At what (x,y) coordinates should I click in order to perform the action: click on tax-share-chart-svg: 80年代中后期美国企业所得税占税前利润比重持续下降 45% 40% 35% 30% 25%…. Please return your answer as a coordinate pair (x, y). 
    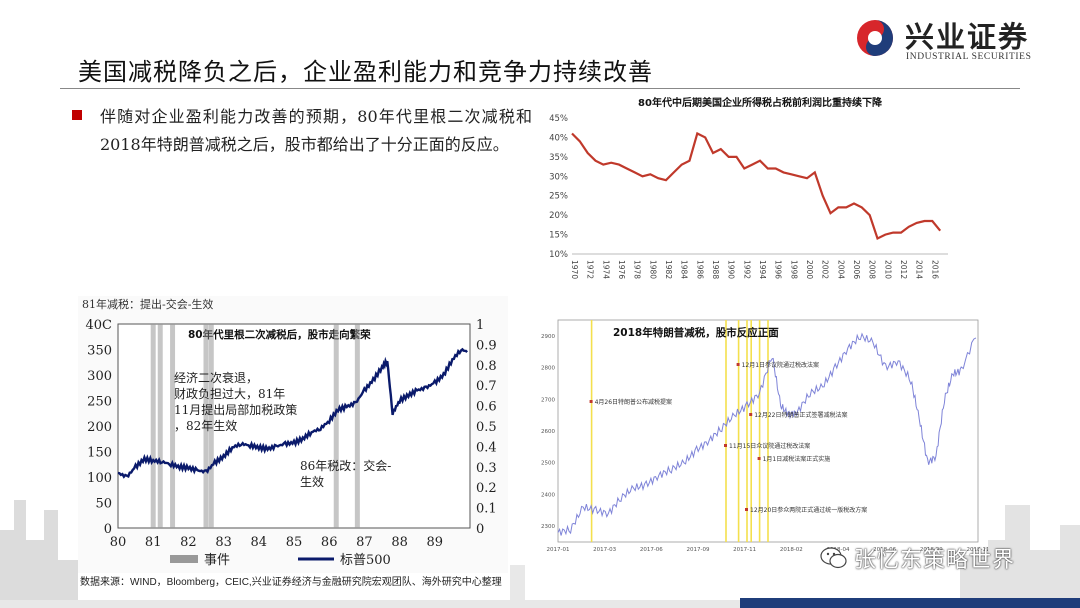
    Looking at the image, I should click on (748, 187).